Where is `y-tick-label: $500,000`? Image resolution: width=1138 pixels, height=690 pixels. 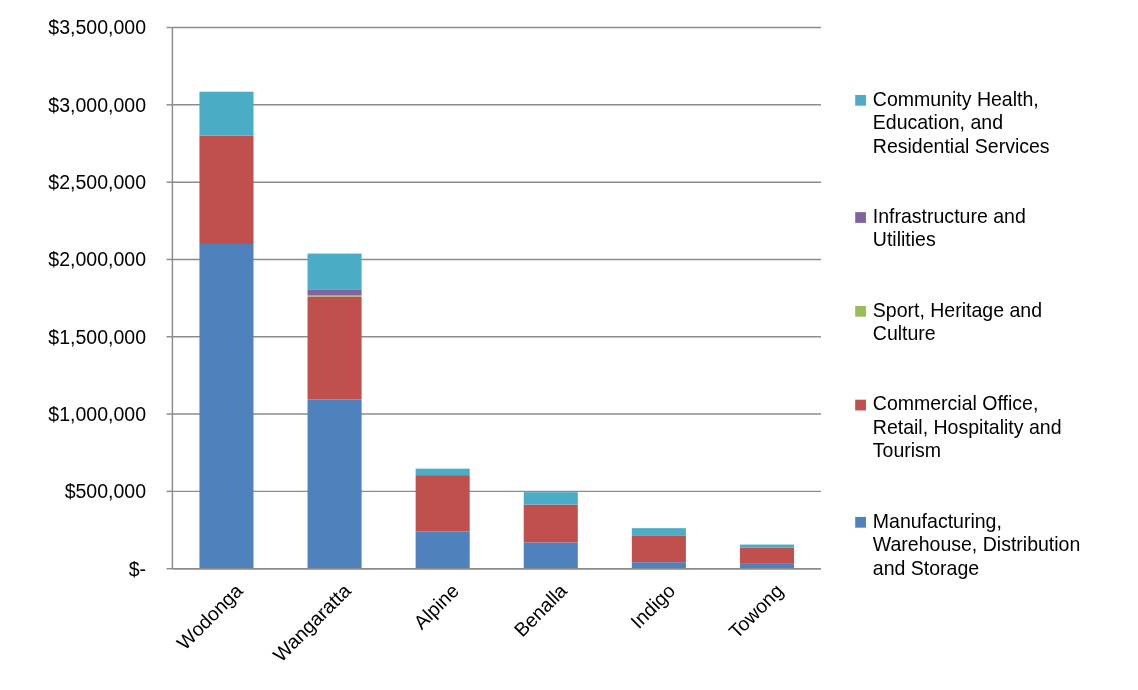
y-tick-label: $500,000 is located at coordinates (105, 491).